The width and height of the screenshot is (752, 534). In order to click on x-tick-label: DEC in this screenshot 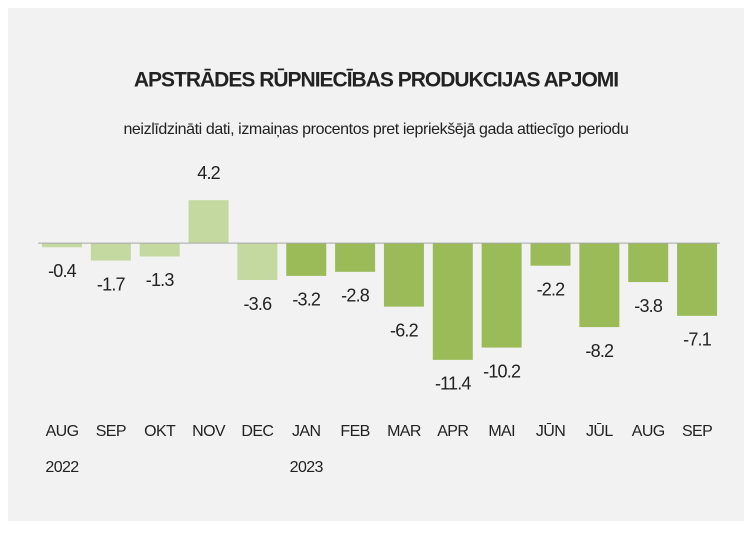, I will do `click(257, 431)`.